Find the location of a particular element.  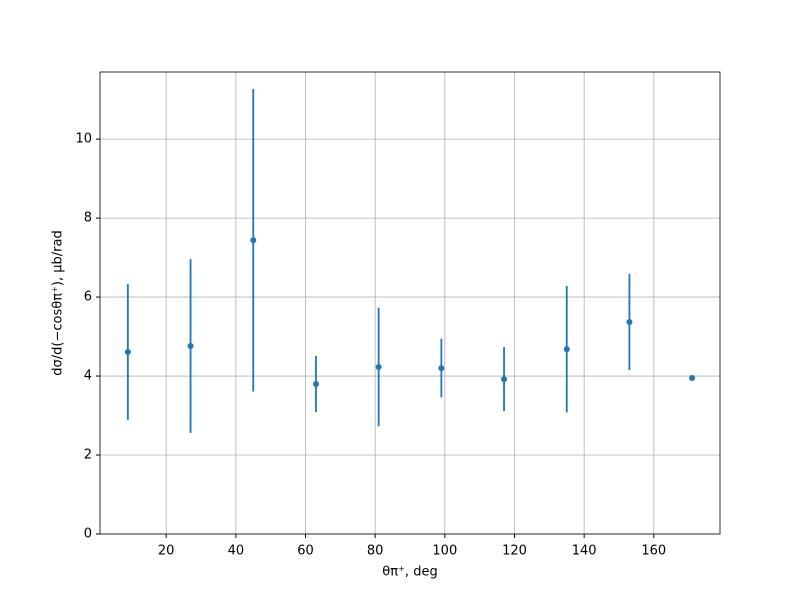

y-tick-label: 10 is located at coordinates (83, 139).